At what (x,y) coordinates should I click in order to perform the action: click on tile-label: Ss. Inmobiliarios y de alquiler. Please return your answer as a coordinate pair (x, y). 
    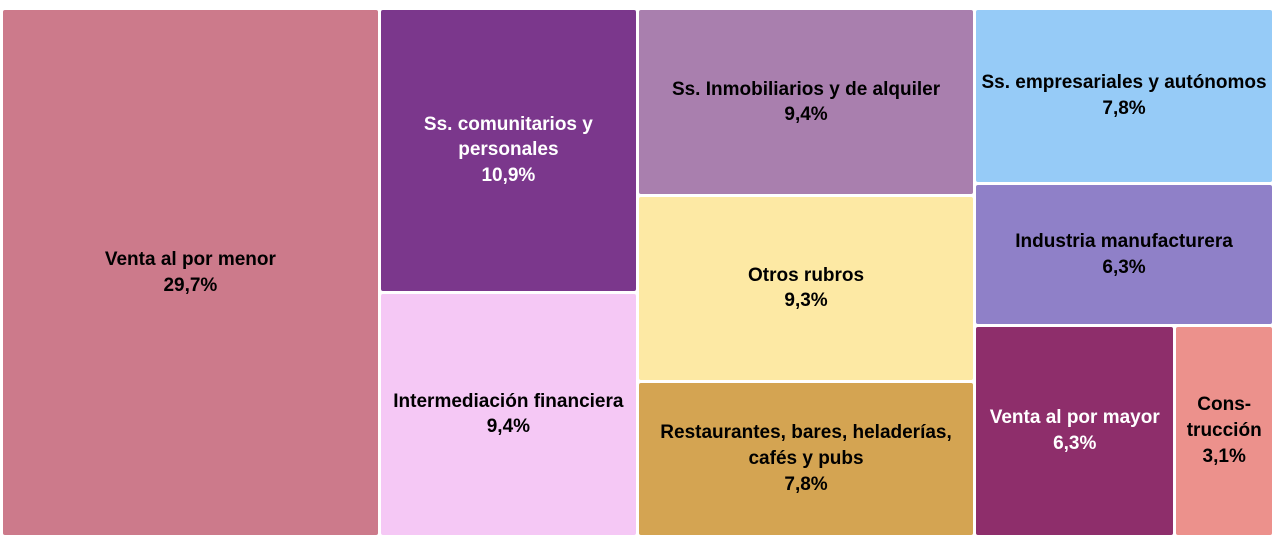
    Looking at the image, I should click on (806, 89).